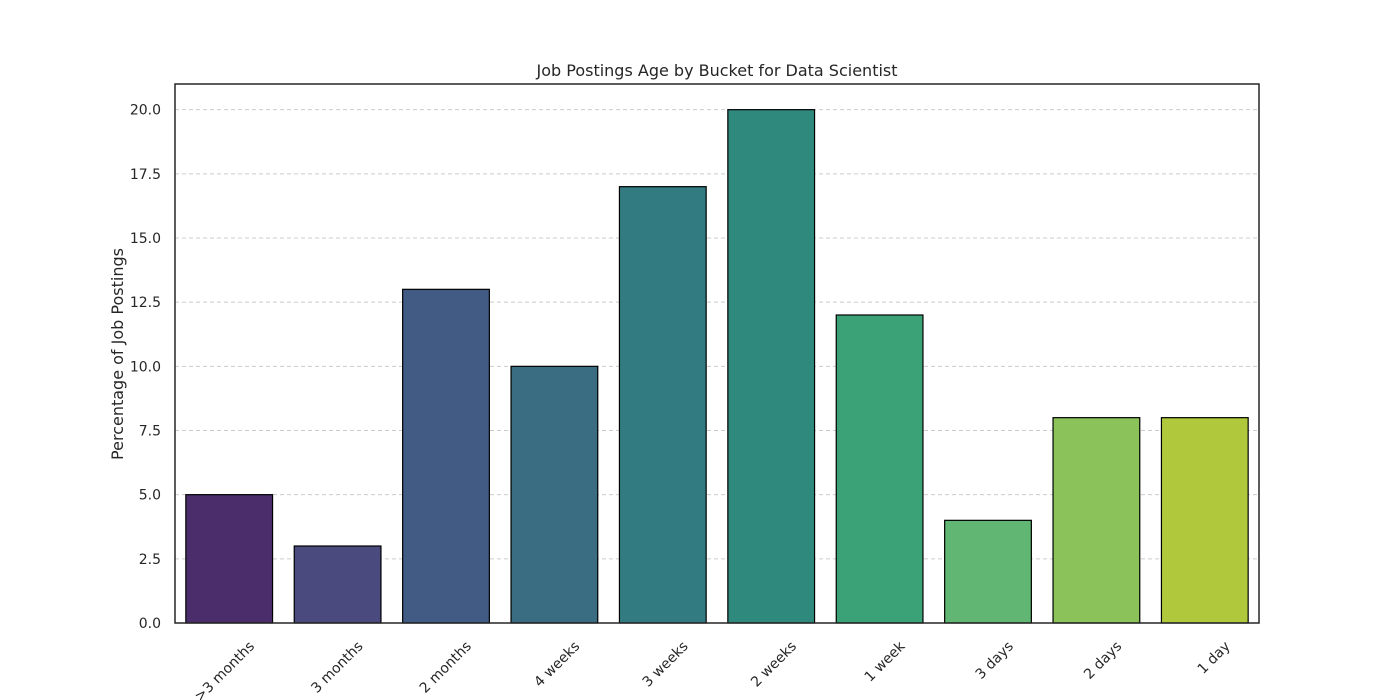 Image resolution: width=1400 pixels, height=700 pixels. What do you see at coordinates (150, 560) in the screenshot?
I see `y-tick-label: 2.5` at bounding box center [150, 560].